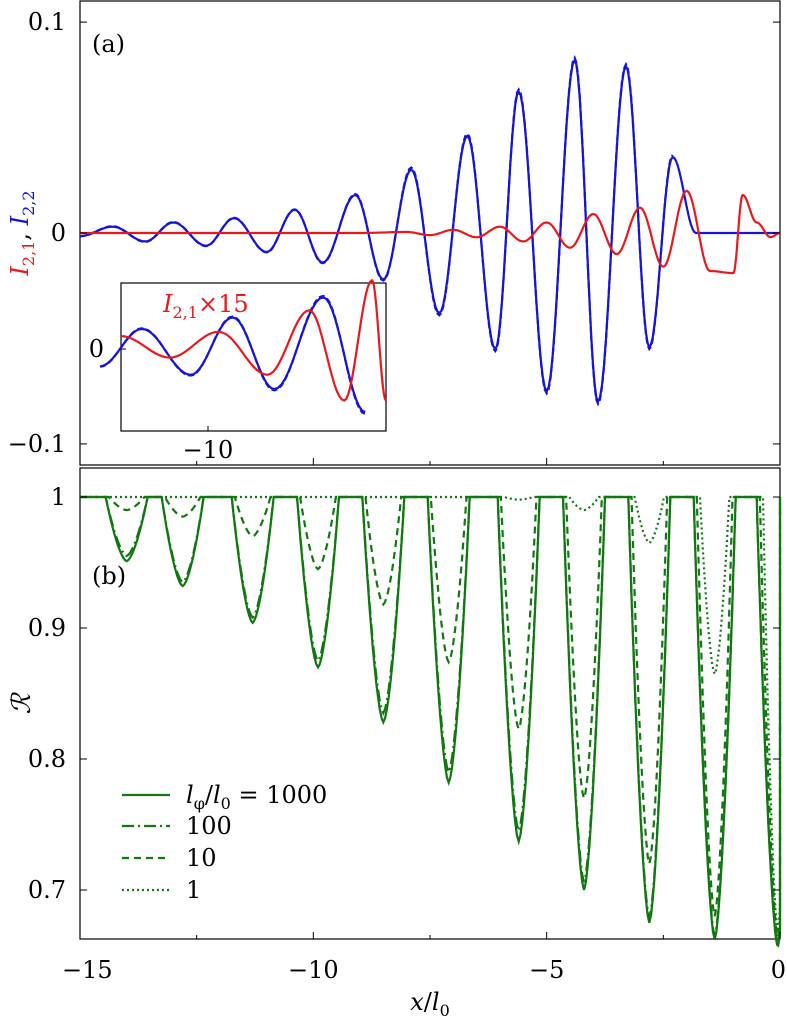  What do you see at coordinates (546, 970) in the screenshot?
I see `panel-b-xtick-label: −5` at bounding box center [546, 970].